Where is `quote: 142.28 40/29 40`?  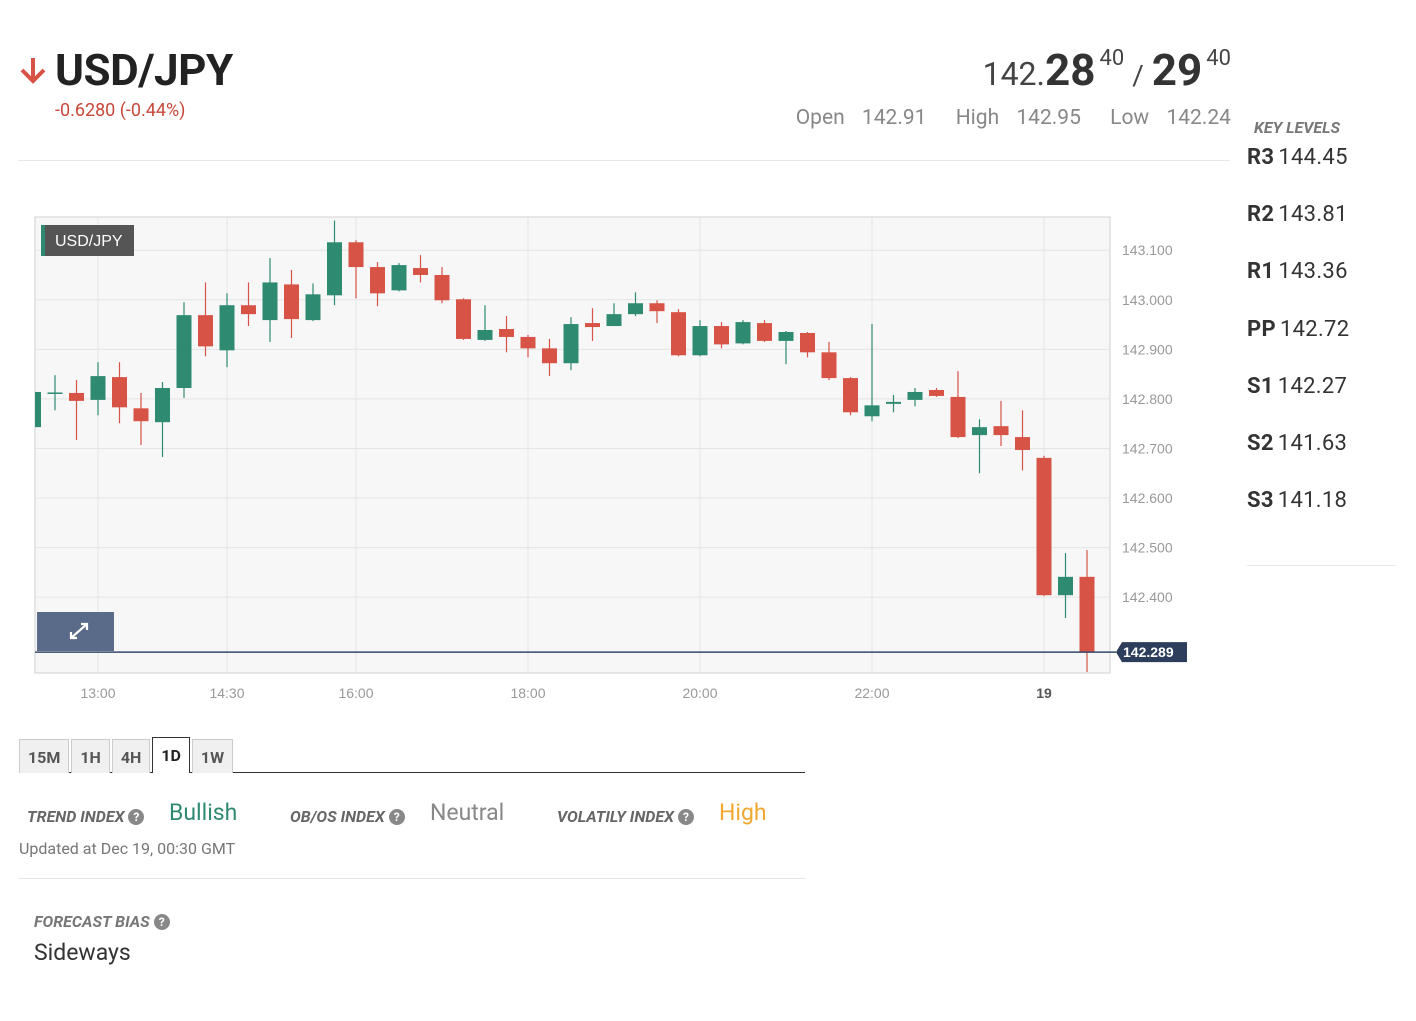 quote: 142.28 40/29 40 is located at coordinates (1107, 70).